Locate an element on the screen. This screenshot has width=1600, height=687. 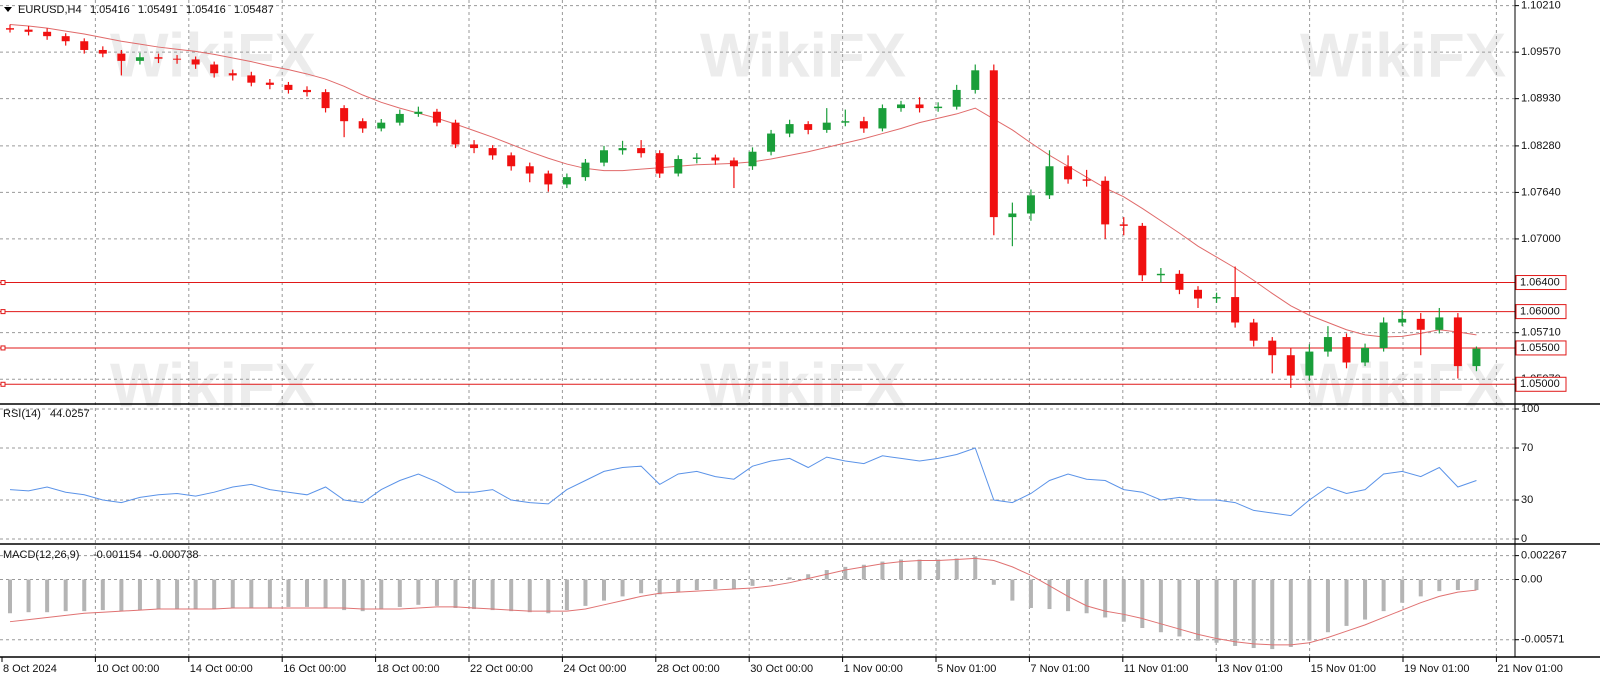
symbol-title: EURUSD,H4 is located at coordinates (50, 10).